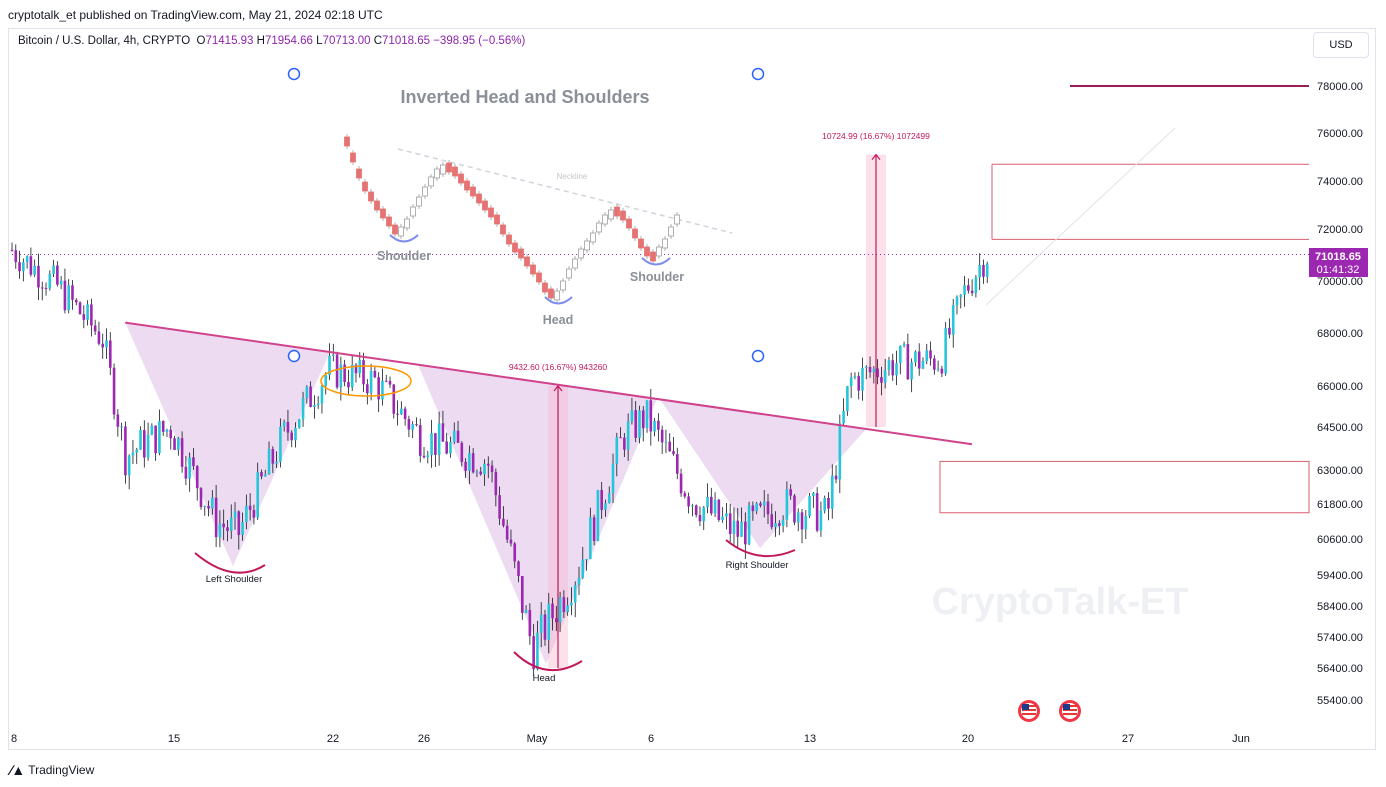 The image size is (1386, 787). What do you see at coordinates (810, 739) in the screenshot?
I see `x-tick-label: 13` at bounding box center [810, 739].